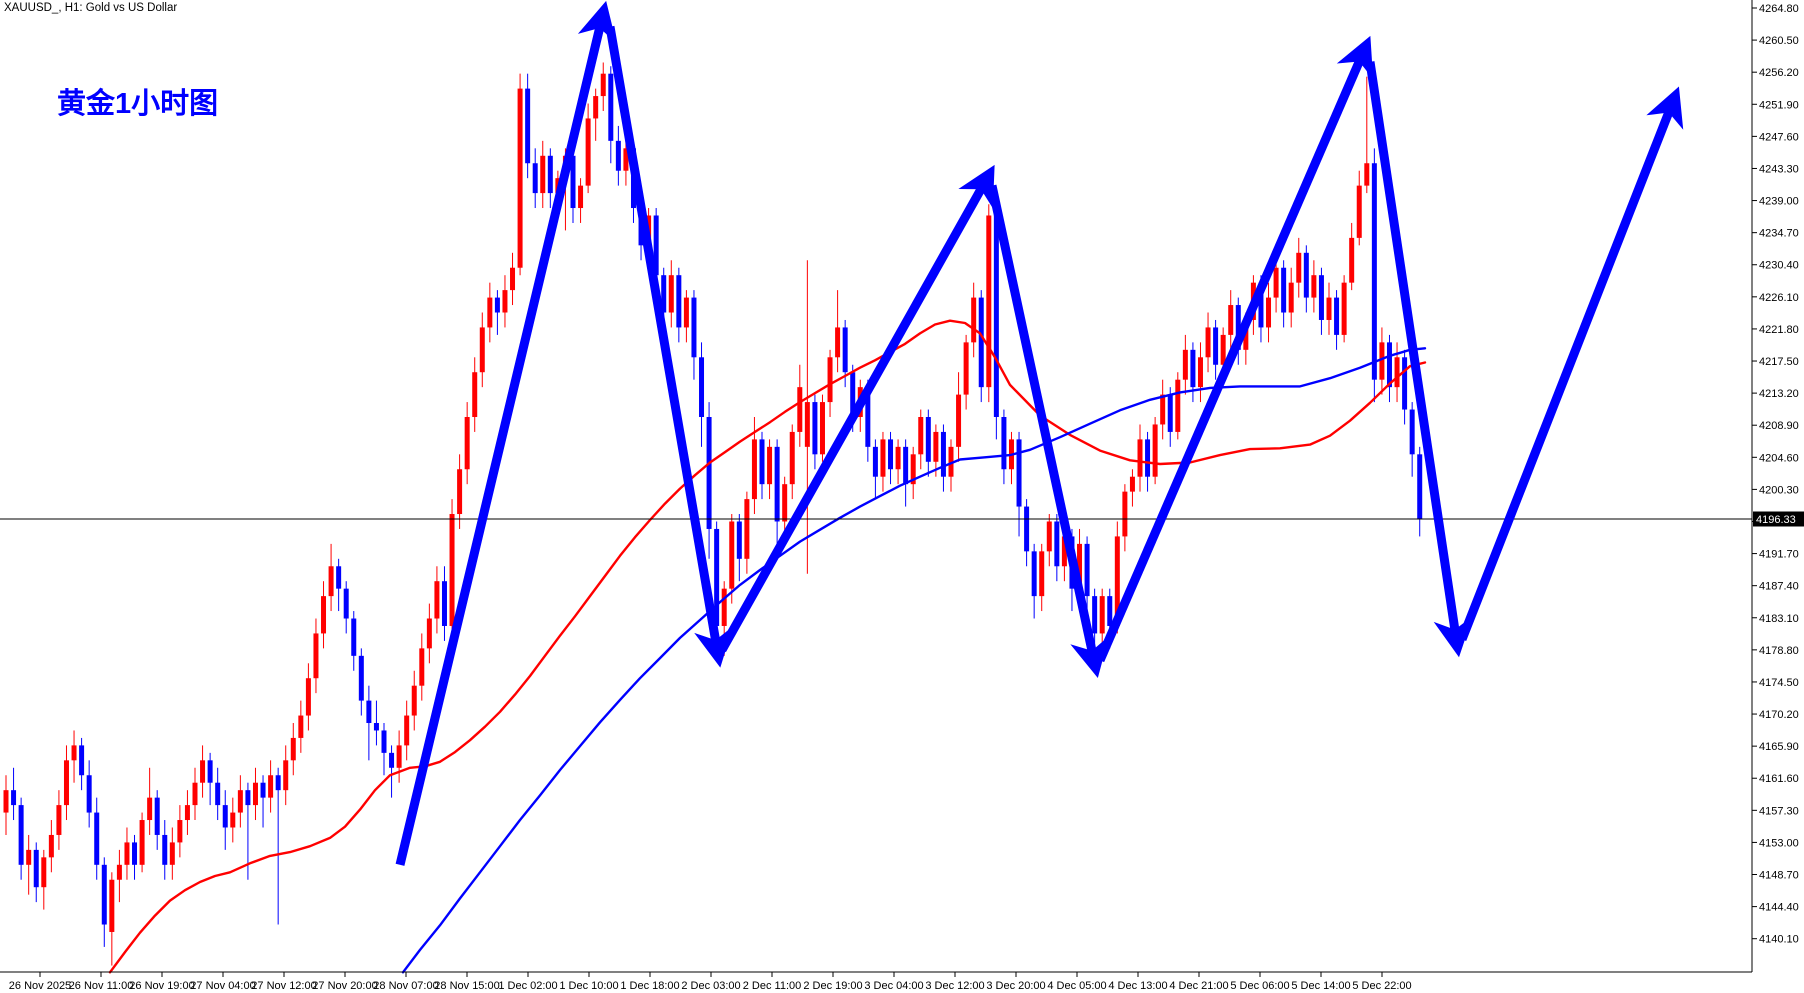 This screenshot has height=993, width=1804. Describe the element at coordinates (161, 986) in the screenshot. I see `time-axis-label: 26 Nov 19:00` at that location.